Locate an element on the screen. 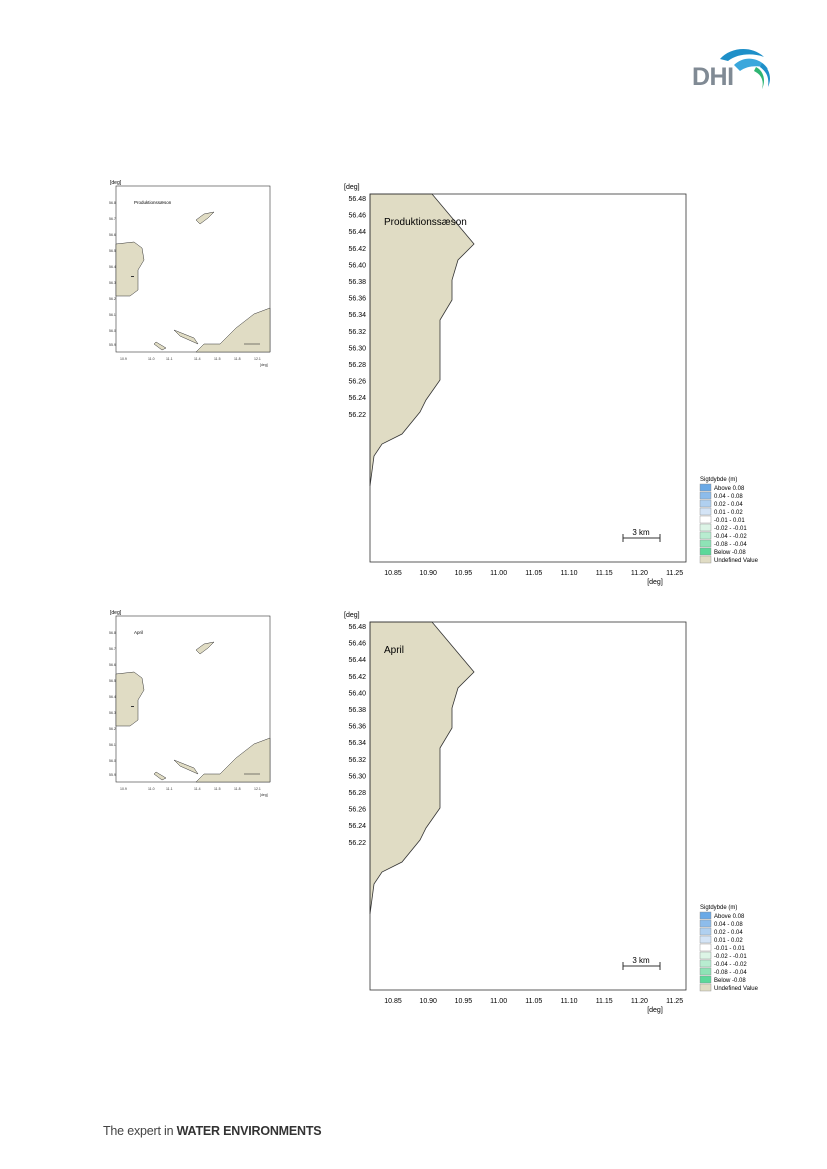 The height and width of the screenshot is (1169, 827). svg-text: 56.0 is located at coordinates (112, 761).